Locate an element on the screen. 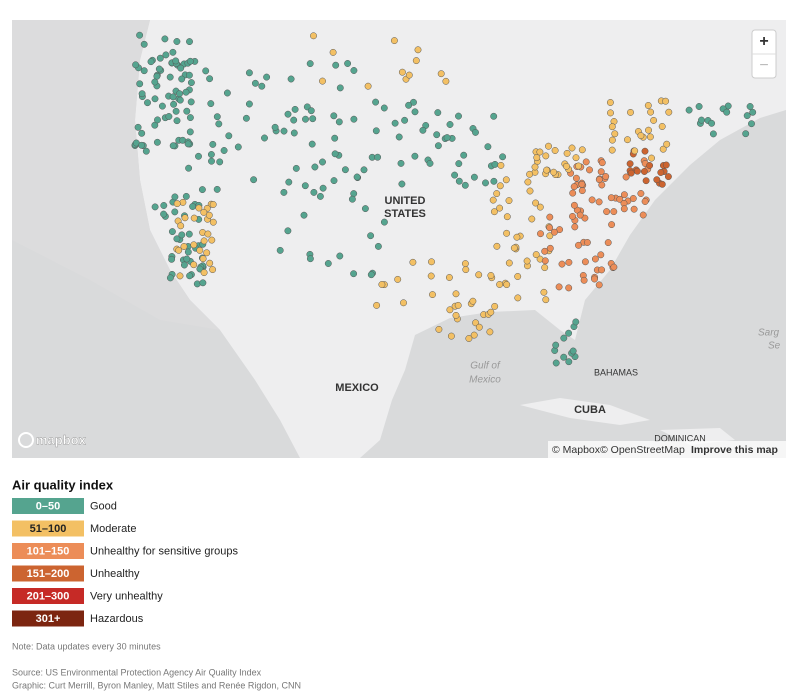  water-label: Gulf of is located at coordinates (485, 366).